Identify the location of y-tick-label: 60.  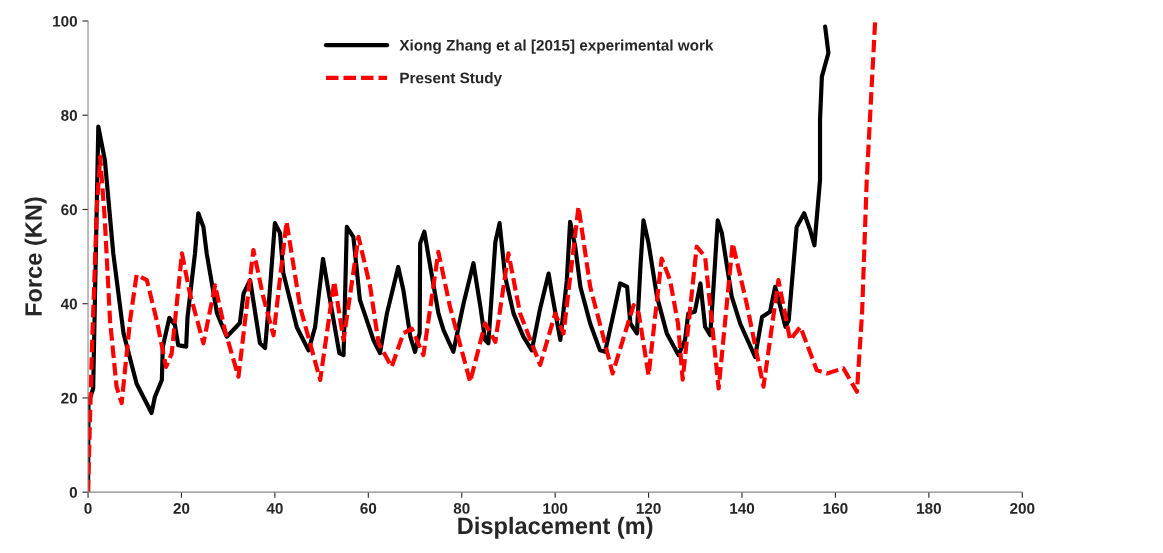
(69, 210).